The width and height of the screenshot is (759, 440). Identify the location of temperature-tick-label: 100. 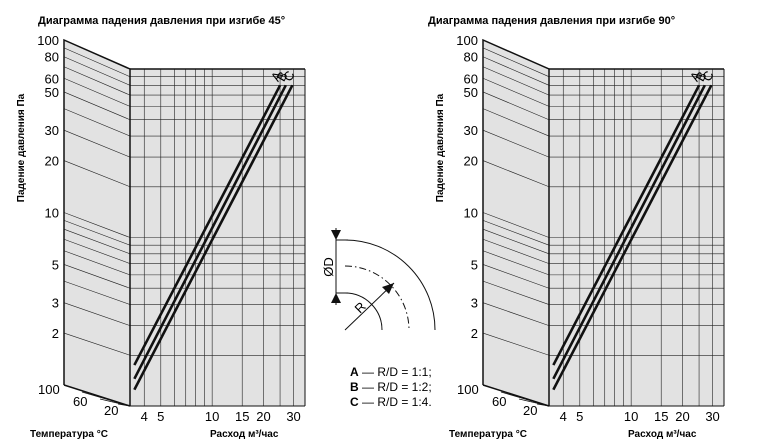
(49, 389).